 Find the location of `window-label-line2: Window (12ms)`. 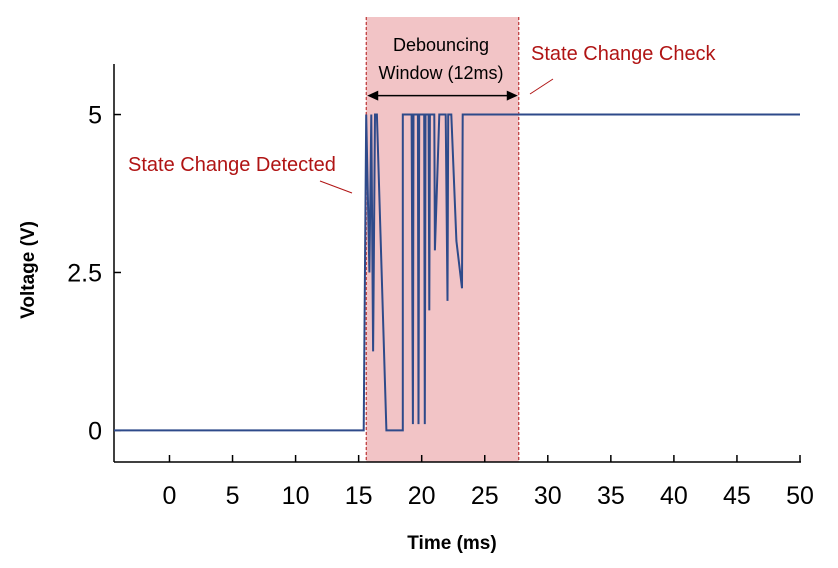

window-label-line2: Window (12ms) is located at coordinates (440, 73).